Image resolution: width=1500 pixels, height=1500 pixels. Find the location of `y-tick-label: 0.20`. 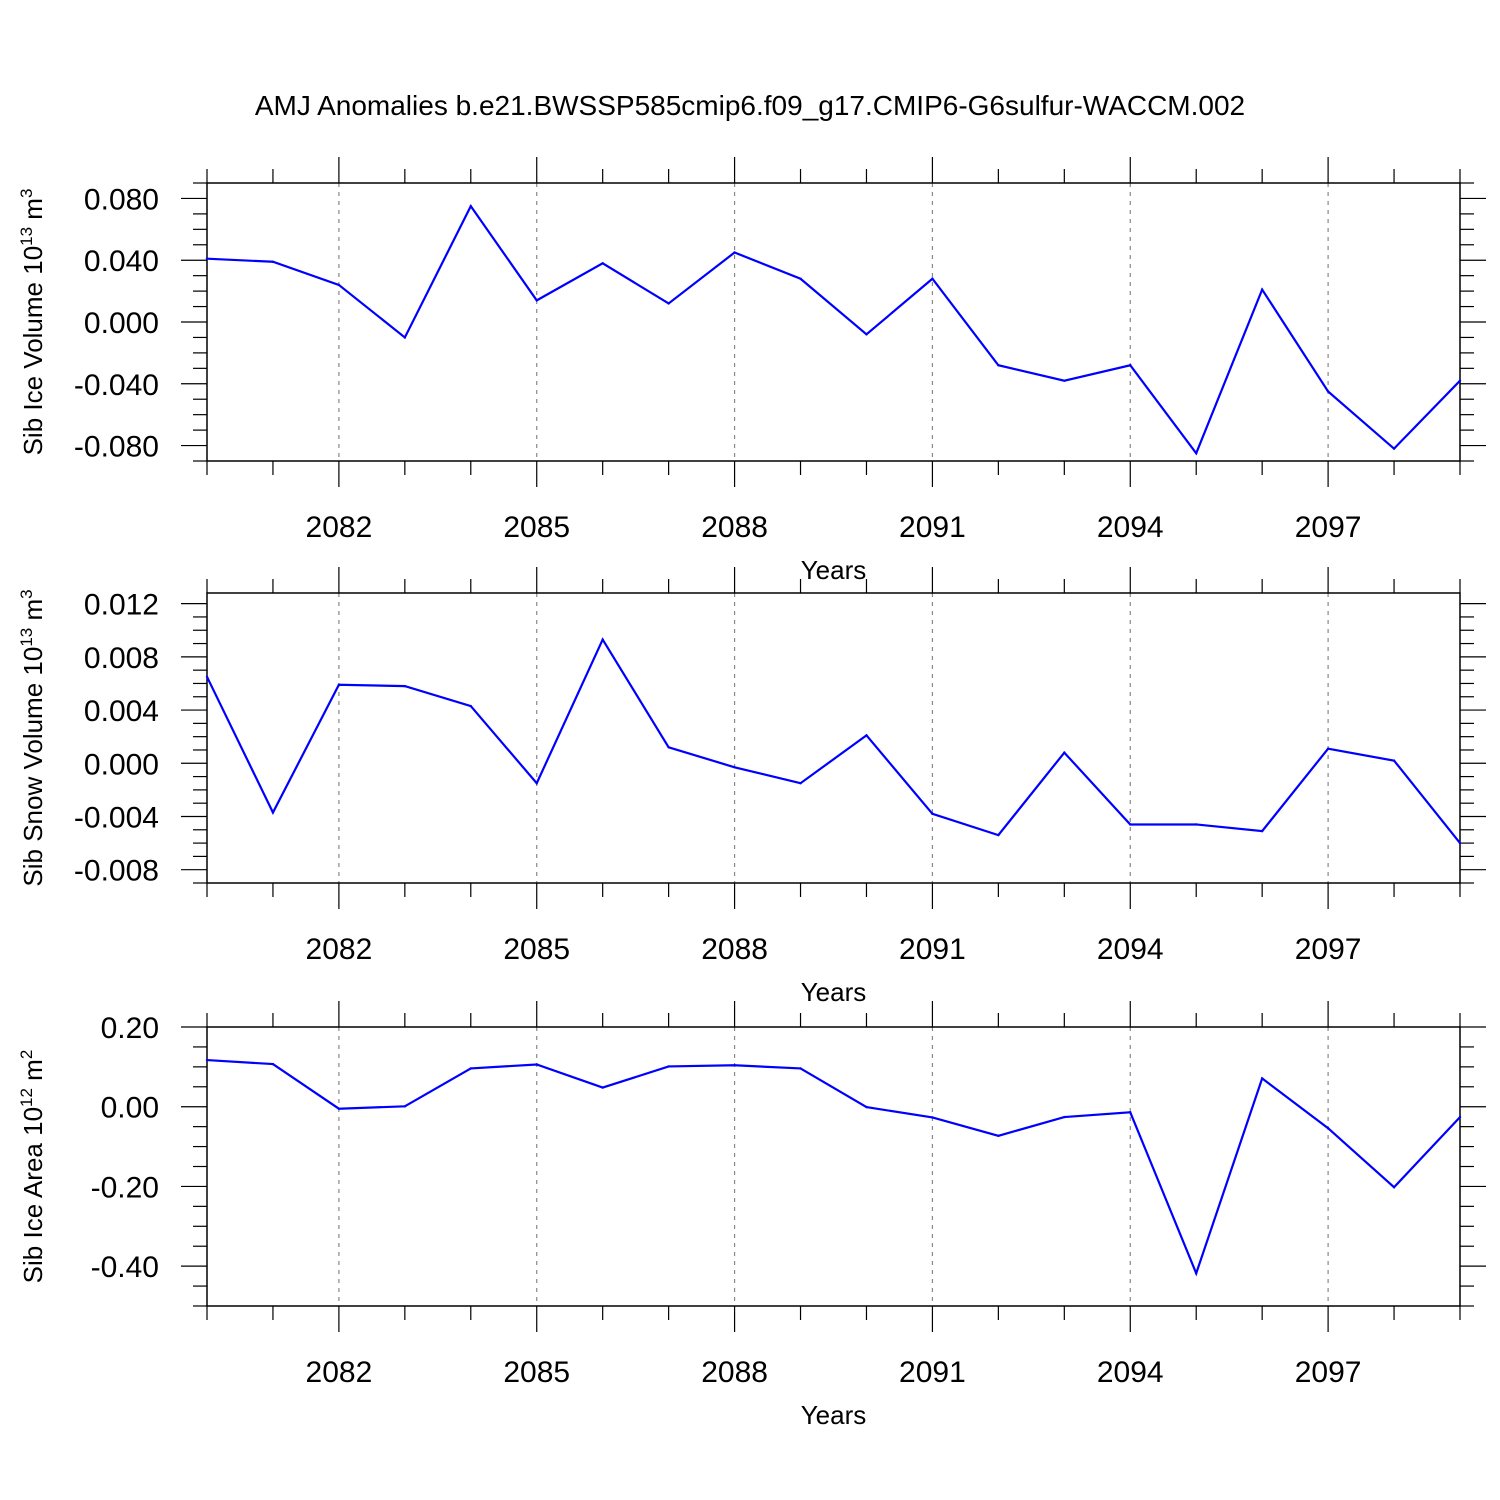

y-tick-label: 0.20 is located at coordinates (130, 1028).